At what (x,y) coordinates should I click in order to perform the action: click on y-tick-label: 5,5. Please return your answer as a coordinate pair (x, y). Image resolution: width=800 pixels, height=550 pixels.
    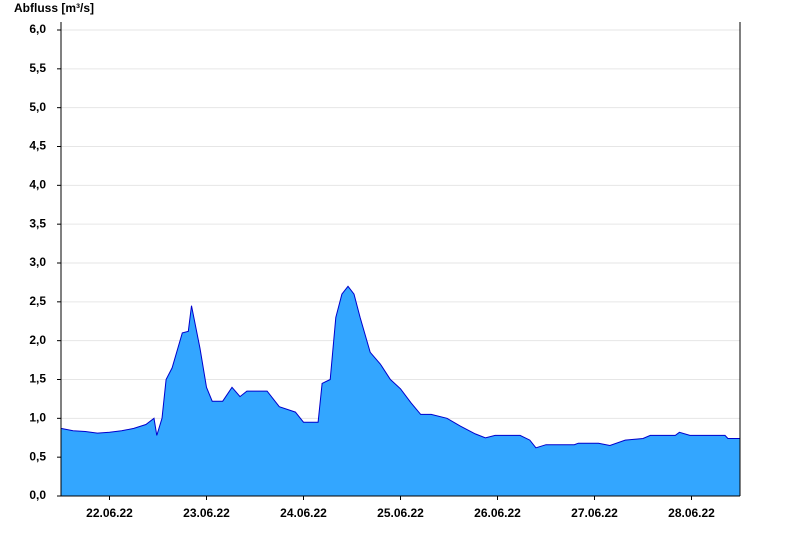
    Looking at the image, I should click on (37, 68).